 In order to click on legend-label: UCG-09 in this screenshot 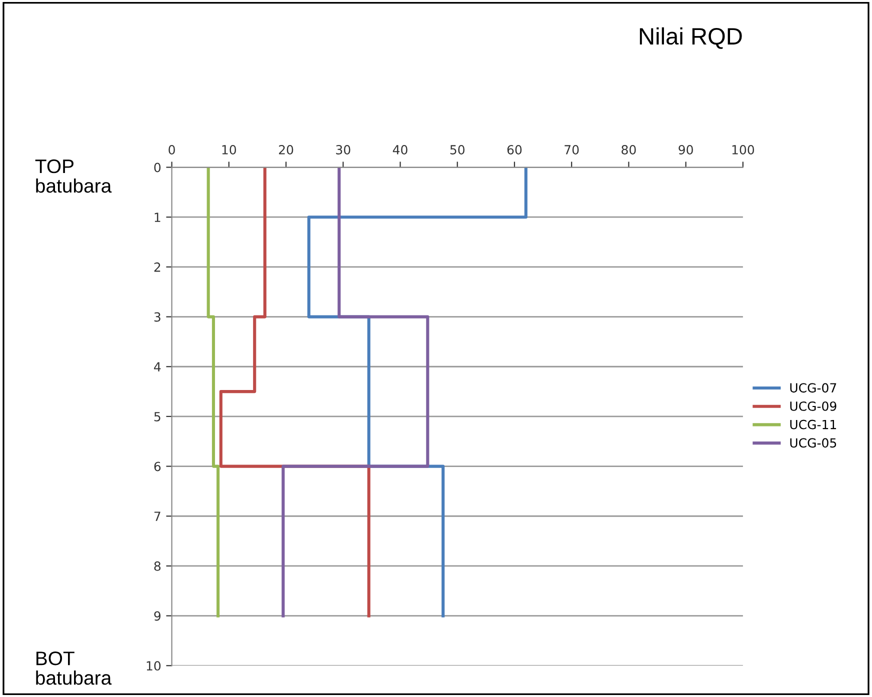, I will do `click(813, 406)`.